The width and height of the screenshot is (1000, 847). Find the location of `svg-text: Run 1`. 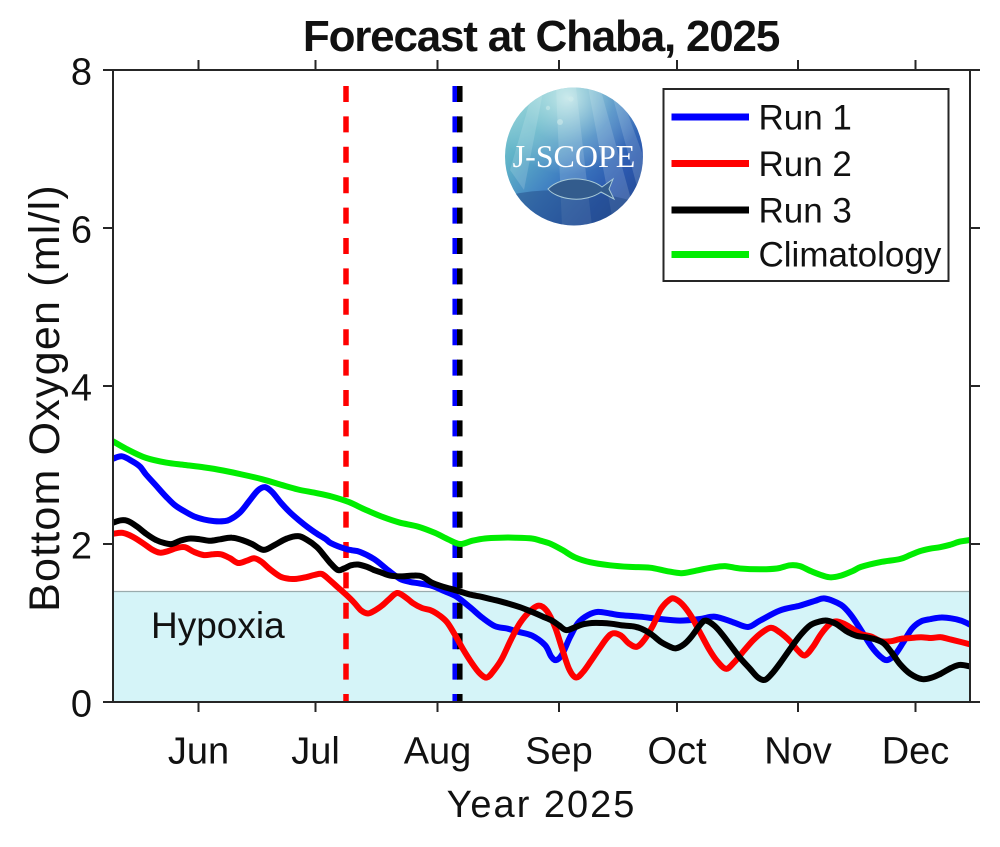

svg-text: Run 1 is located at coordinates (805, 118).